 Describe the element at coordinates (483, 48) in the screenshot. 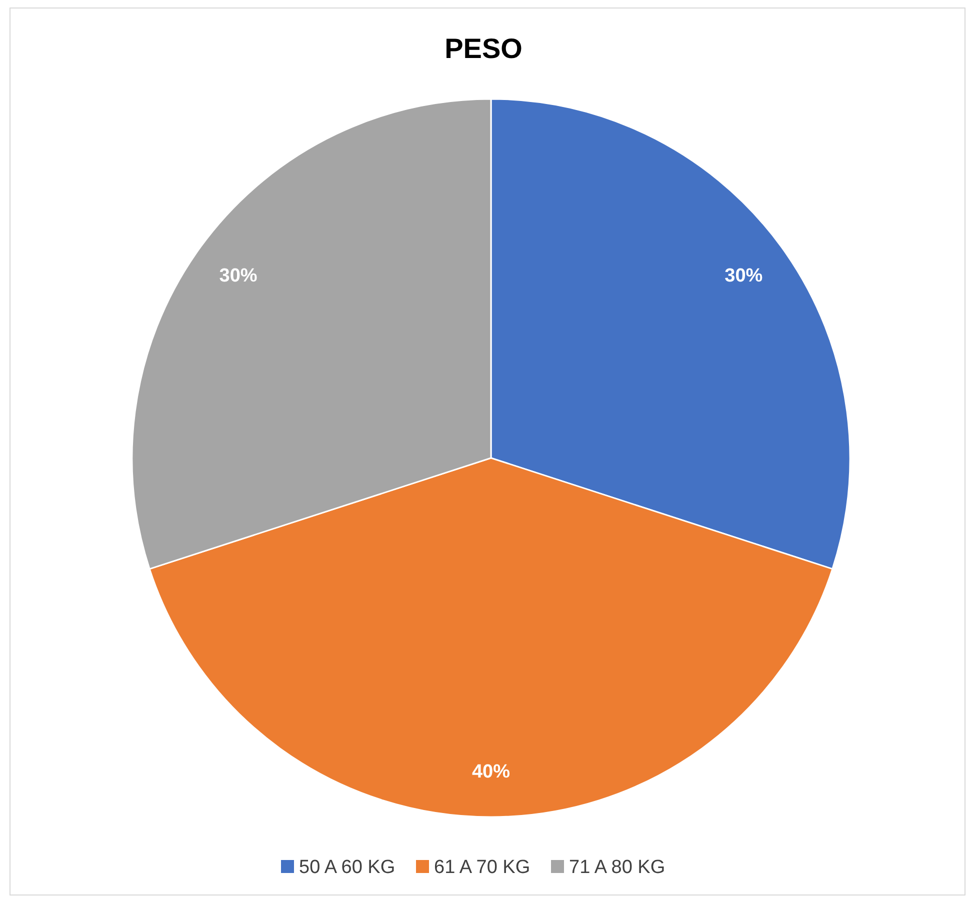

I see `chart-title: PESO` at that location.